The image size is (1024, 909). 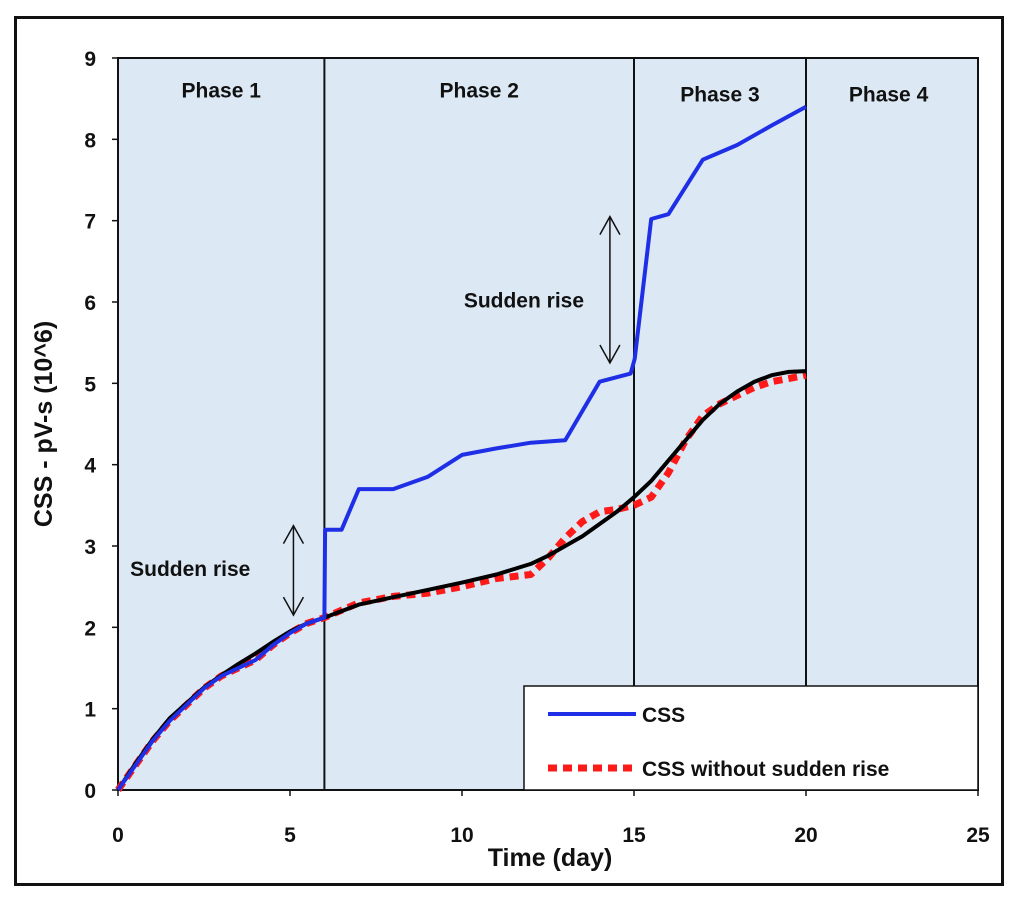 I want to click on legend: CSS CSS without sudden rise, so click(x=751, y=738).